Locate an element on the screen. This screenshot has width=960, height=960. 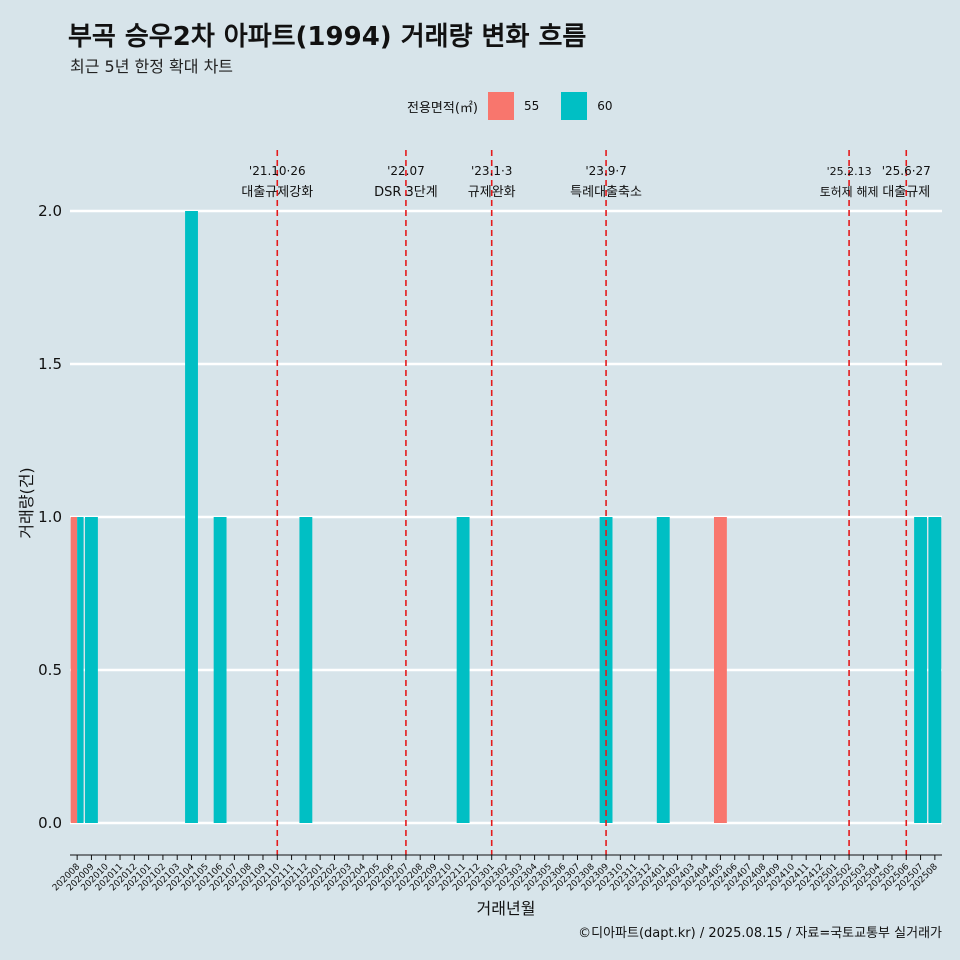
y-tick-label: 1.5 is located at coordinates (50, 364).